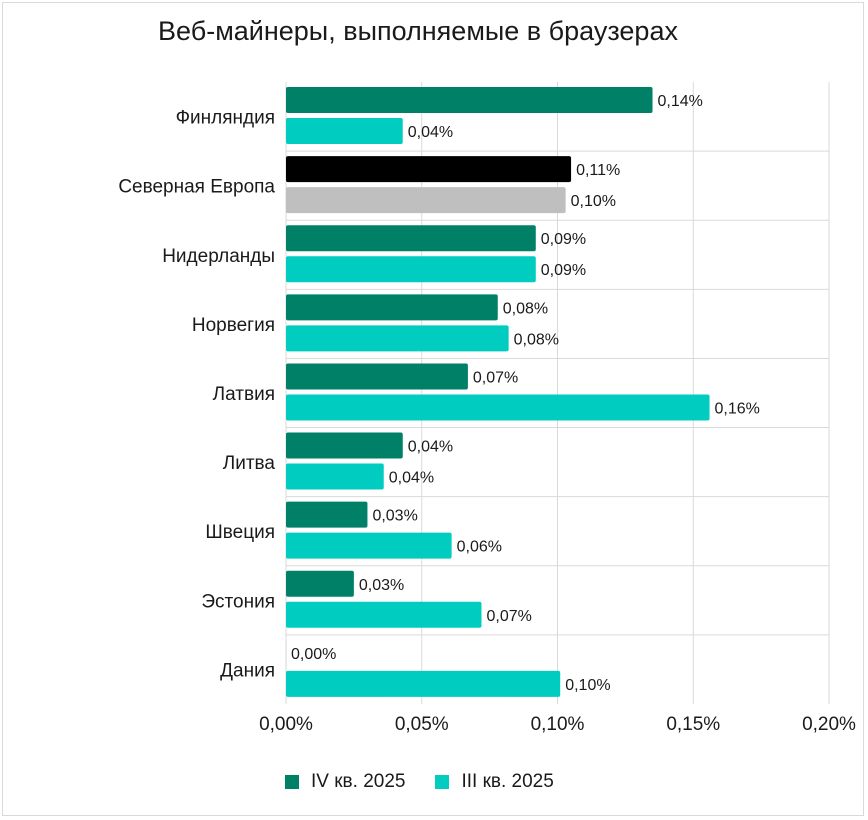 The image size is (868, 820). What do you see at coordinates (442, 782) in the screenshot?
I see `legend-swatch-q3` at bounding box center [442, 782].